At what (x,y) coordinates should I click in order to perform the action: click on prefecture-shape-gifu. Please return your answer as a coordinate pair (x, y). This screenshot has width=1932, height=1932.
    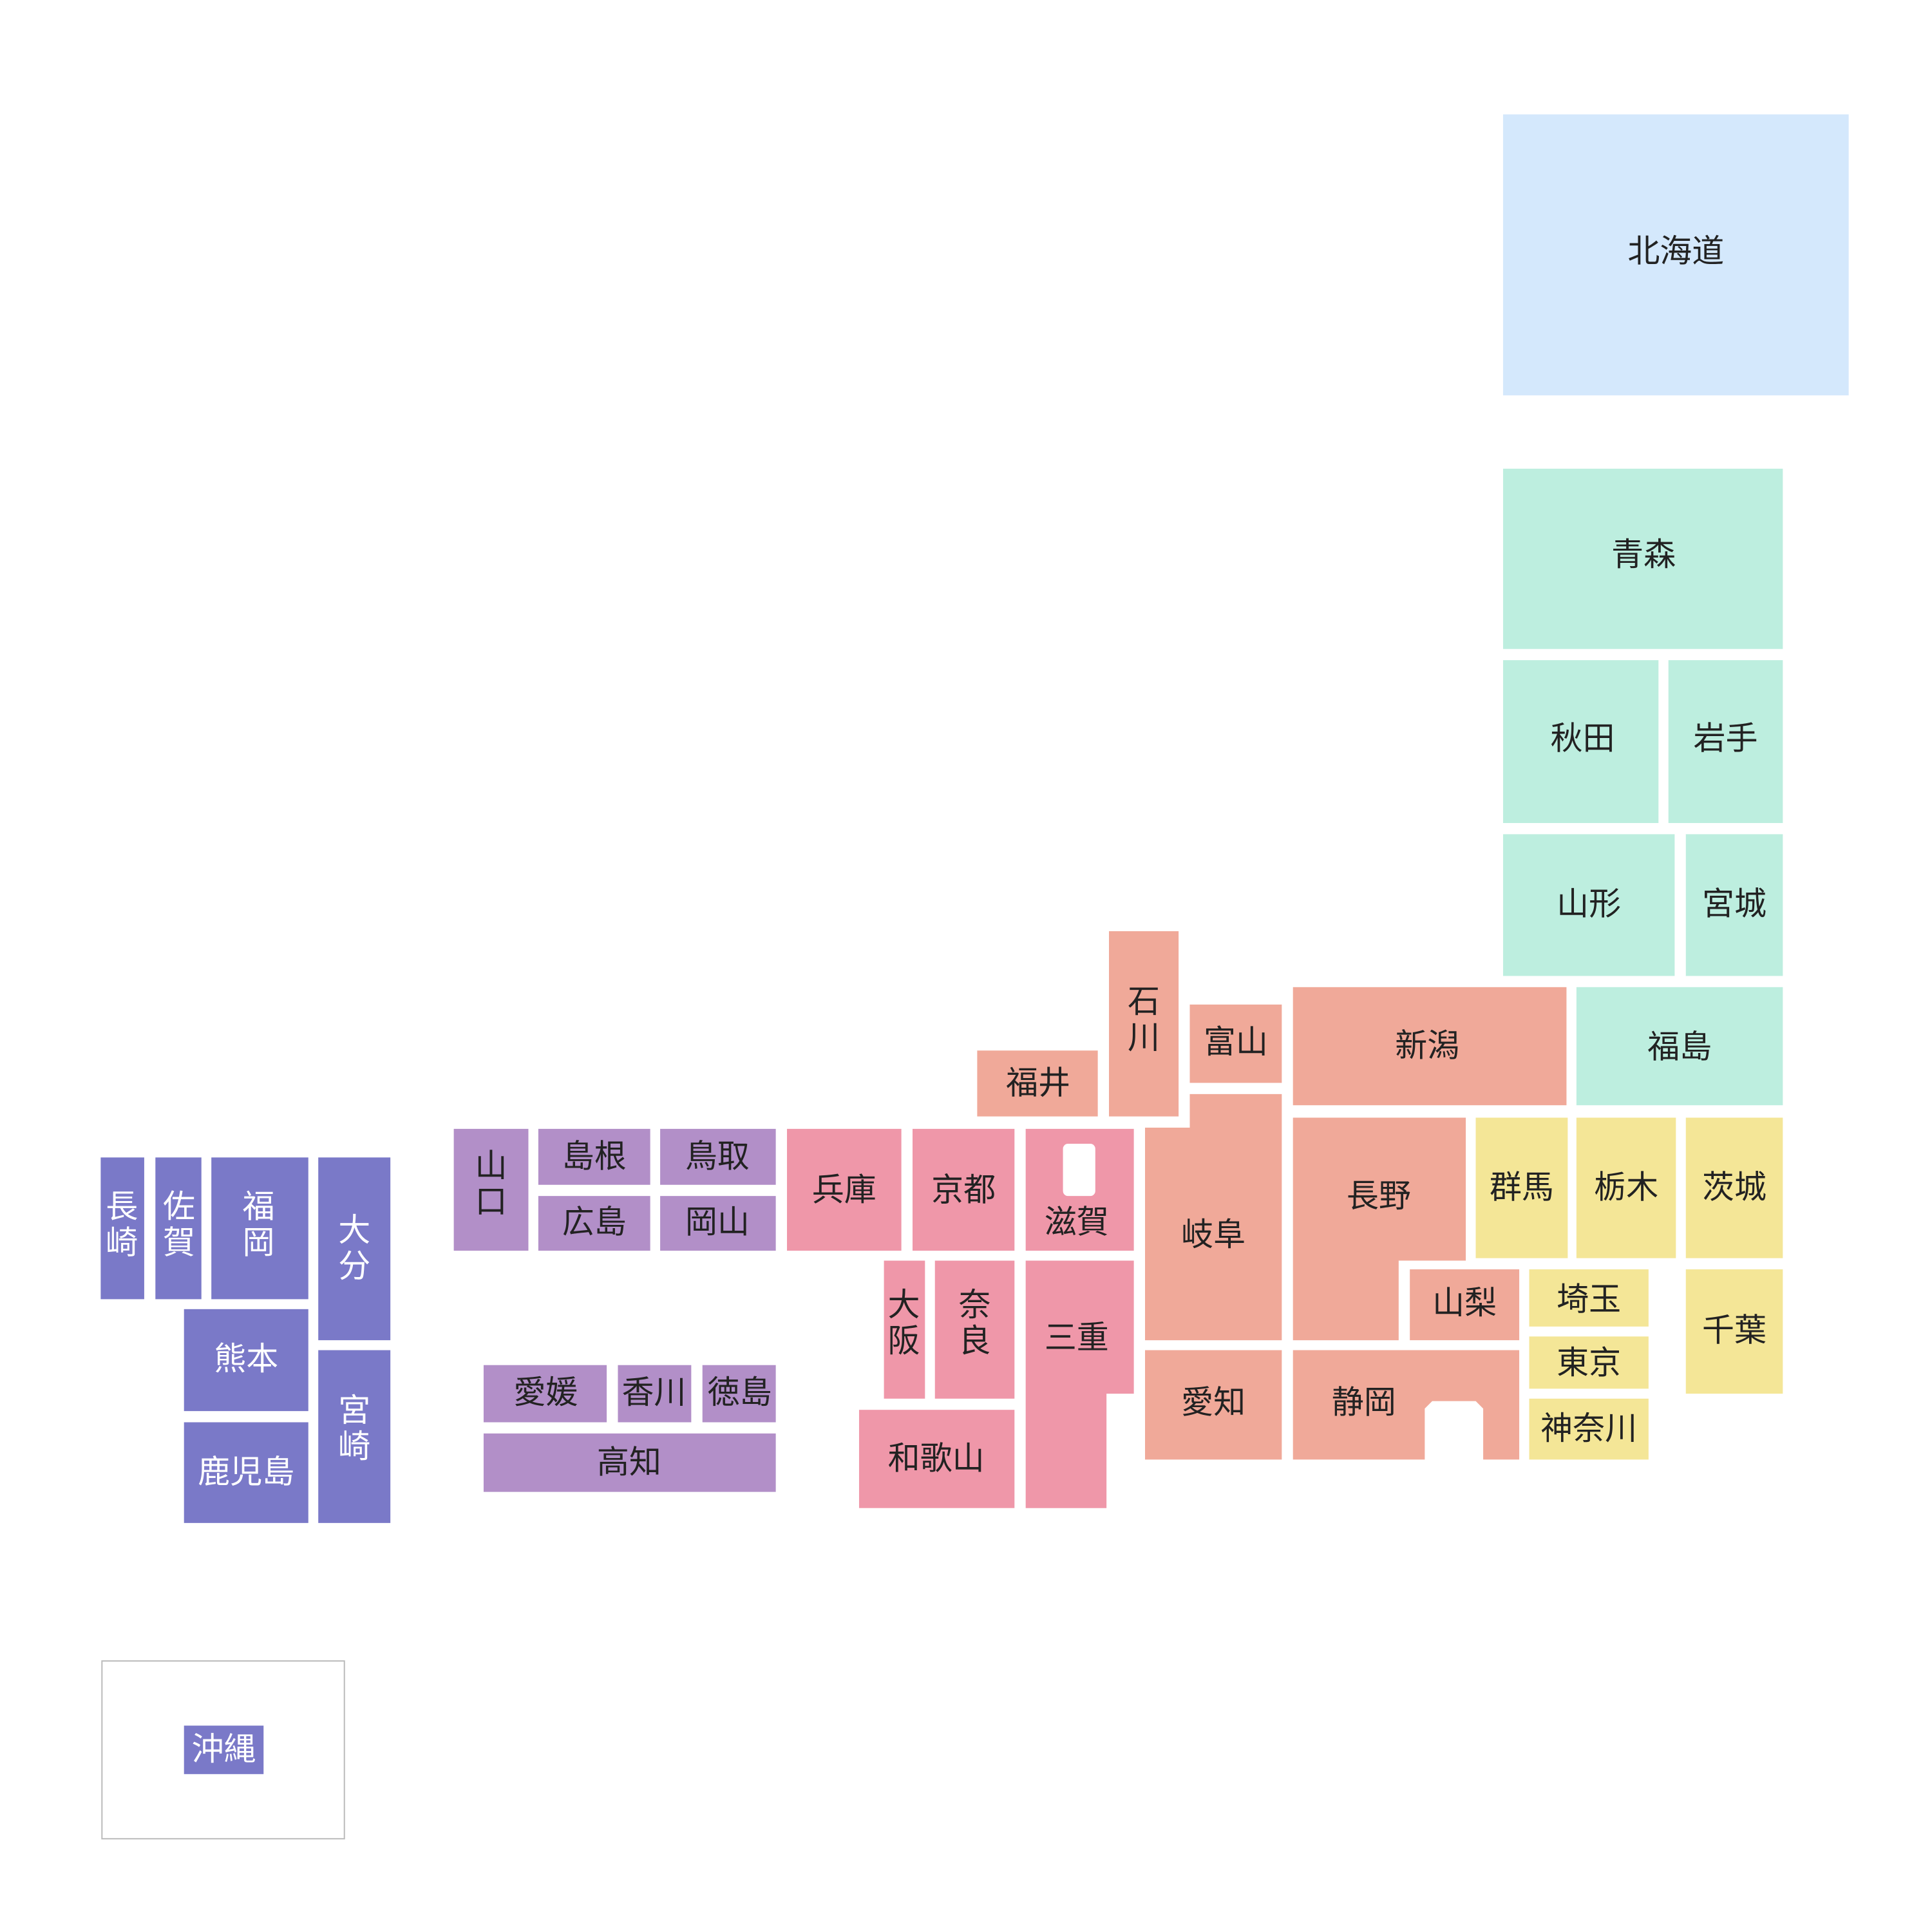
    Looking at the image, I should click on (1213, 1218).